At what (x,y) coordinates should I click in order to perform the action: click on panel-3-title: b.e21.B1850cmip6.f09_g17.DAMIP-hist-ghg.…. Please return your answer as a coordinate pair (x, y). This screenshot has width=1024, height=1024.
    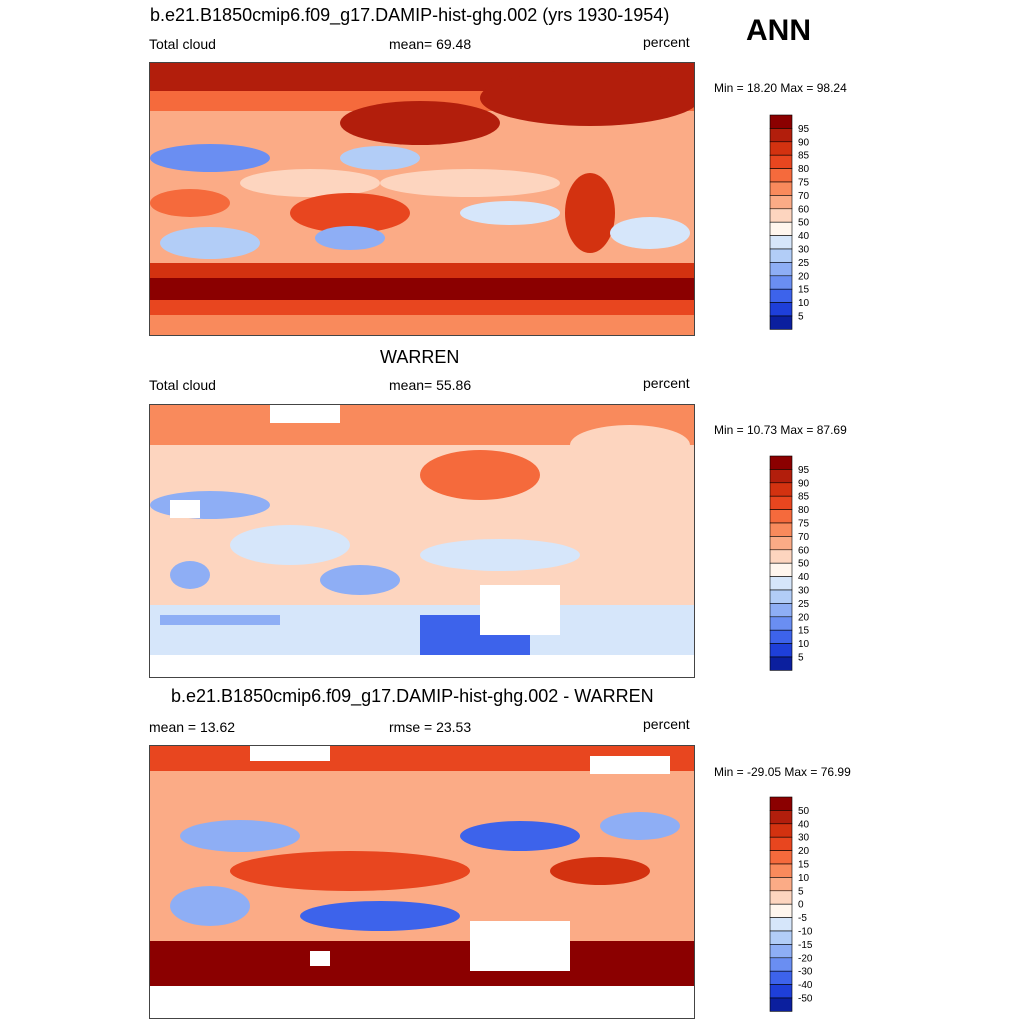
    Looking at the image, I should click on (412, 696).